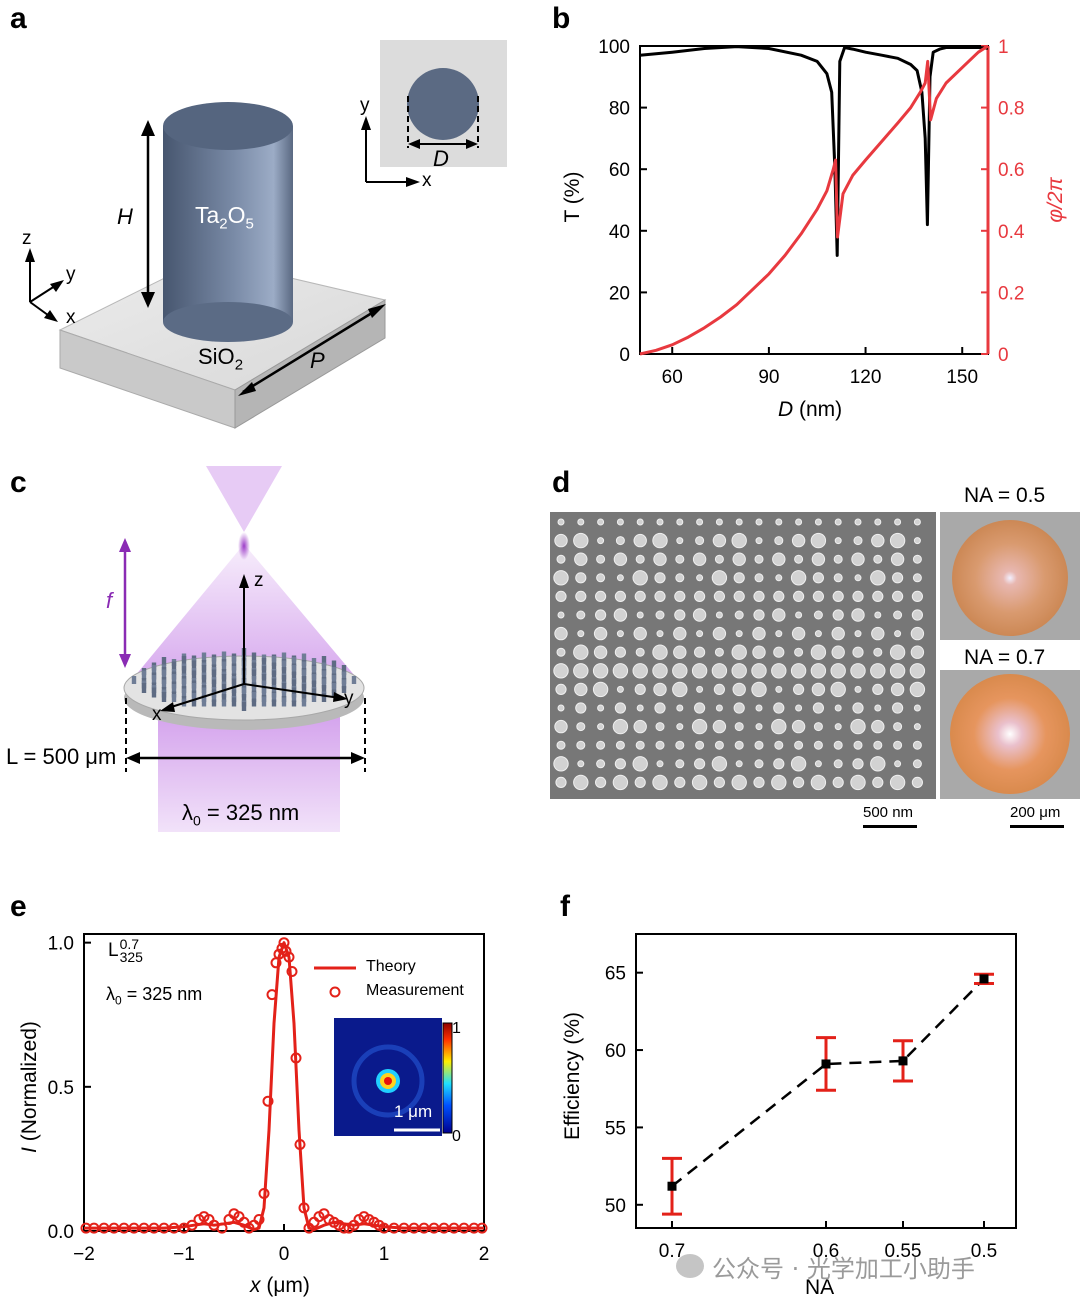 Image resolution: width=1080 pixels, height=1307 pixels. Describe the element at coordinates (71, 317) in the screenshot. I see `axis-x-label: x` at that location.